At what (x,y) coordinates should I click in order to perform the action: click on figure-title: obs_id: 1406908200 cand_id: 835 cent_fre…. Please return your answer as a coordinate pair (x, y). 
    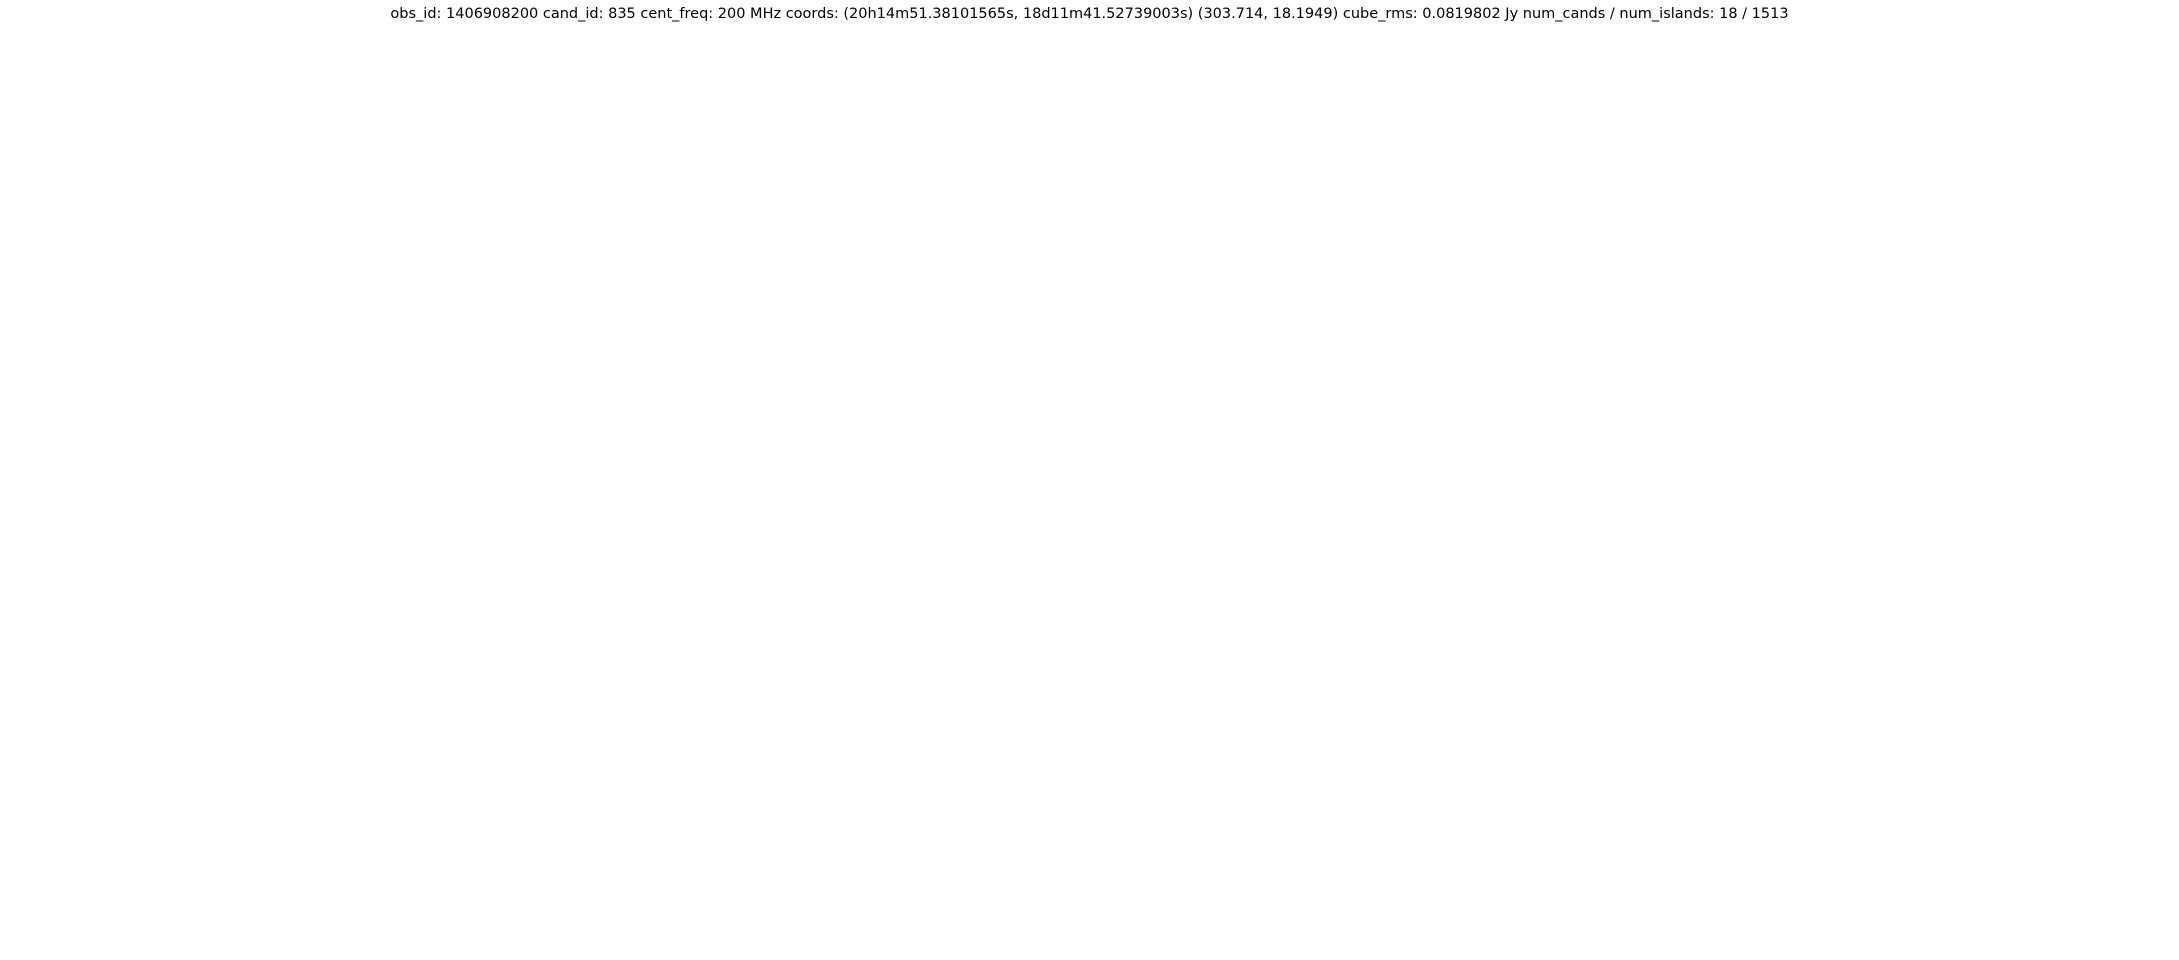
    Looking at the image, I should click on (1089, 14).